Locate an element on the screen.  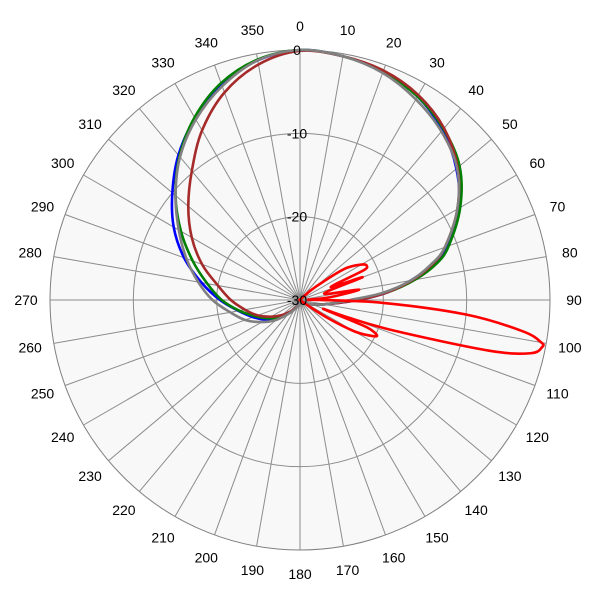
angle-label-130: 130 is located at coordinates (510, 476).